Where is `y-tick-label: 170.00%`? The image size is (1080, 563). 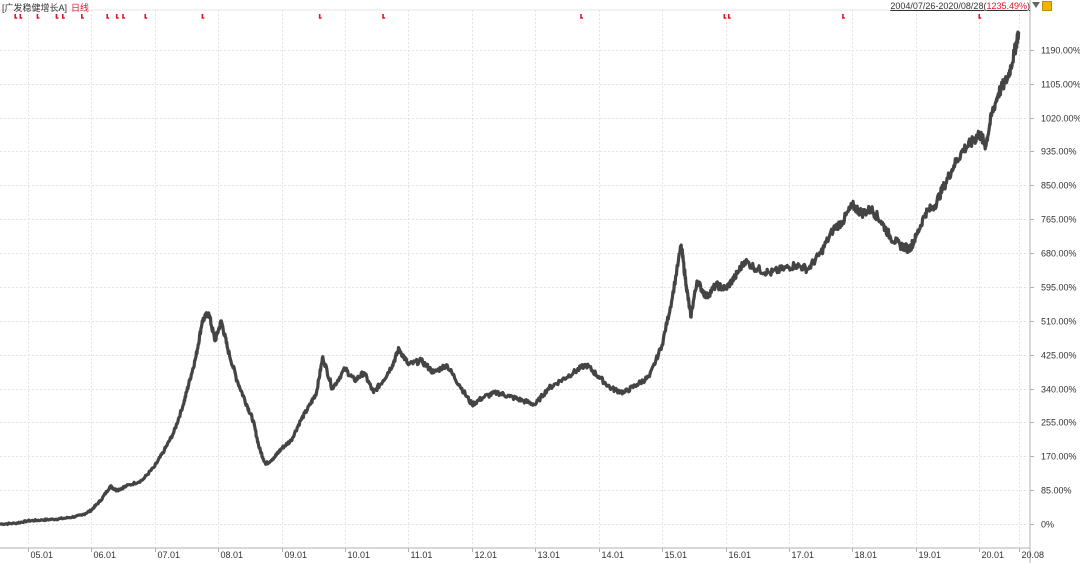
y-tick-label: 170.00% is located at coordinates (1059, 457).